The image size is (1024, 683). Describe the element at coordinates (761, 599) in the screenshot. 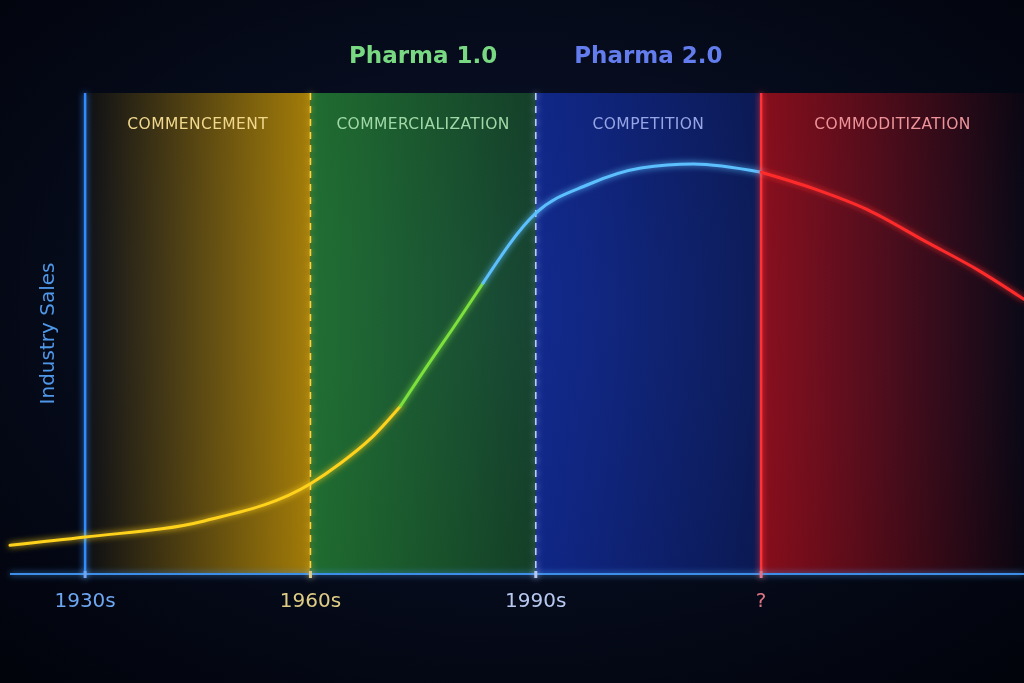

I see `x-tick-label: ?` at that location.